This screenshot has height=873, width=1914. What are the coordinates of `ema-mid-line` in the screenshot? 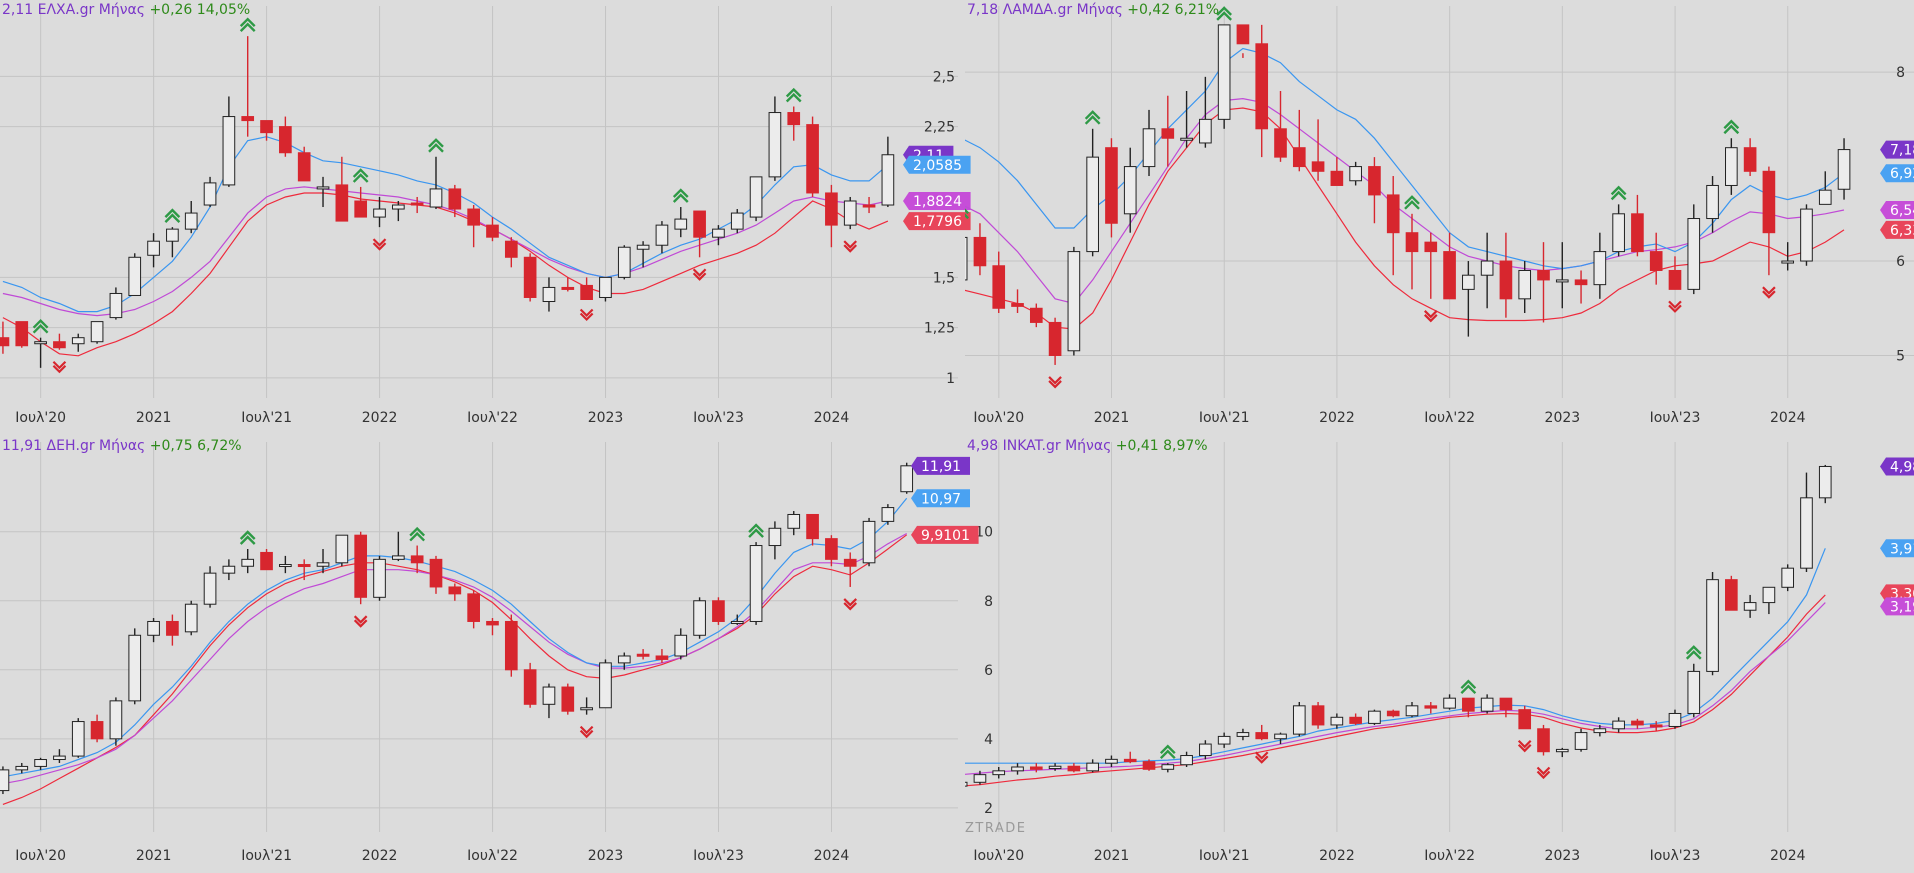 It's located at (445, 251).